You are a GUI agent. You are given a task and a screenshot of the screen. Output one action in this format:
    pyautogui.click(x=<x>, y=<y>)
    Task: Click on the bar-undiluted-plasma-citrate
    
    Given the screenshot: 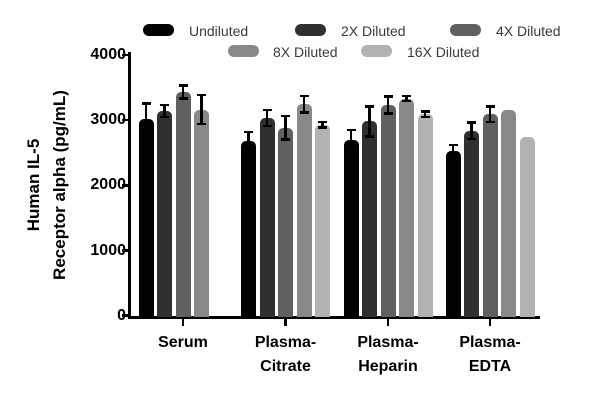 What is the action you would take?
    pyautogui.click(x=248, y=228)
    